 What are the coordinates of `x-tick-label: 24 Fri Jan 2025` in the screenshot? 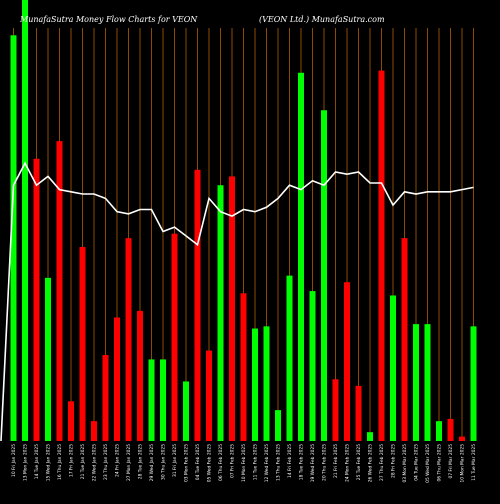 It's located at (118, 460).